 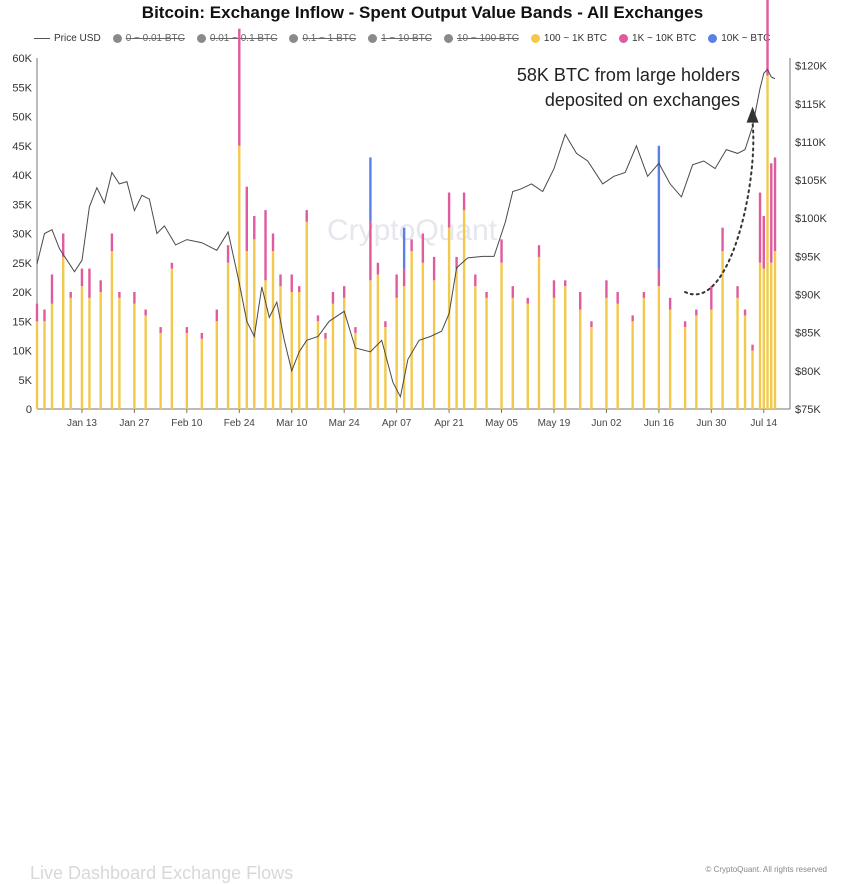 What do you see at coordinates (397, 423) in the screenshot?
I see `x-tick-label: Apr 07` at bounding box center [397, 423].